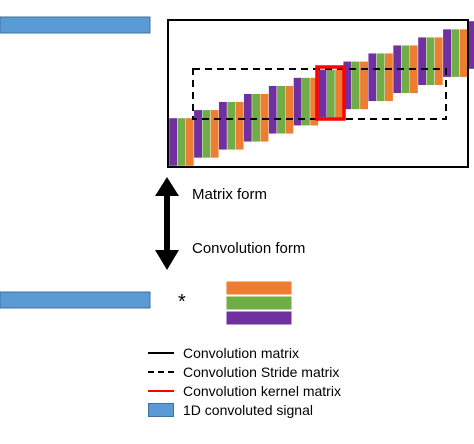 This screenshot has height=444, width=474. I want to click on convolution-form-label: Convolution form, so click(249, 248).